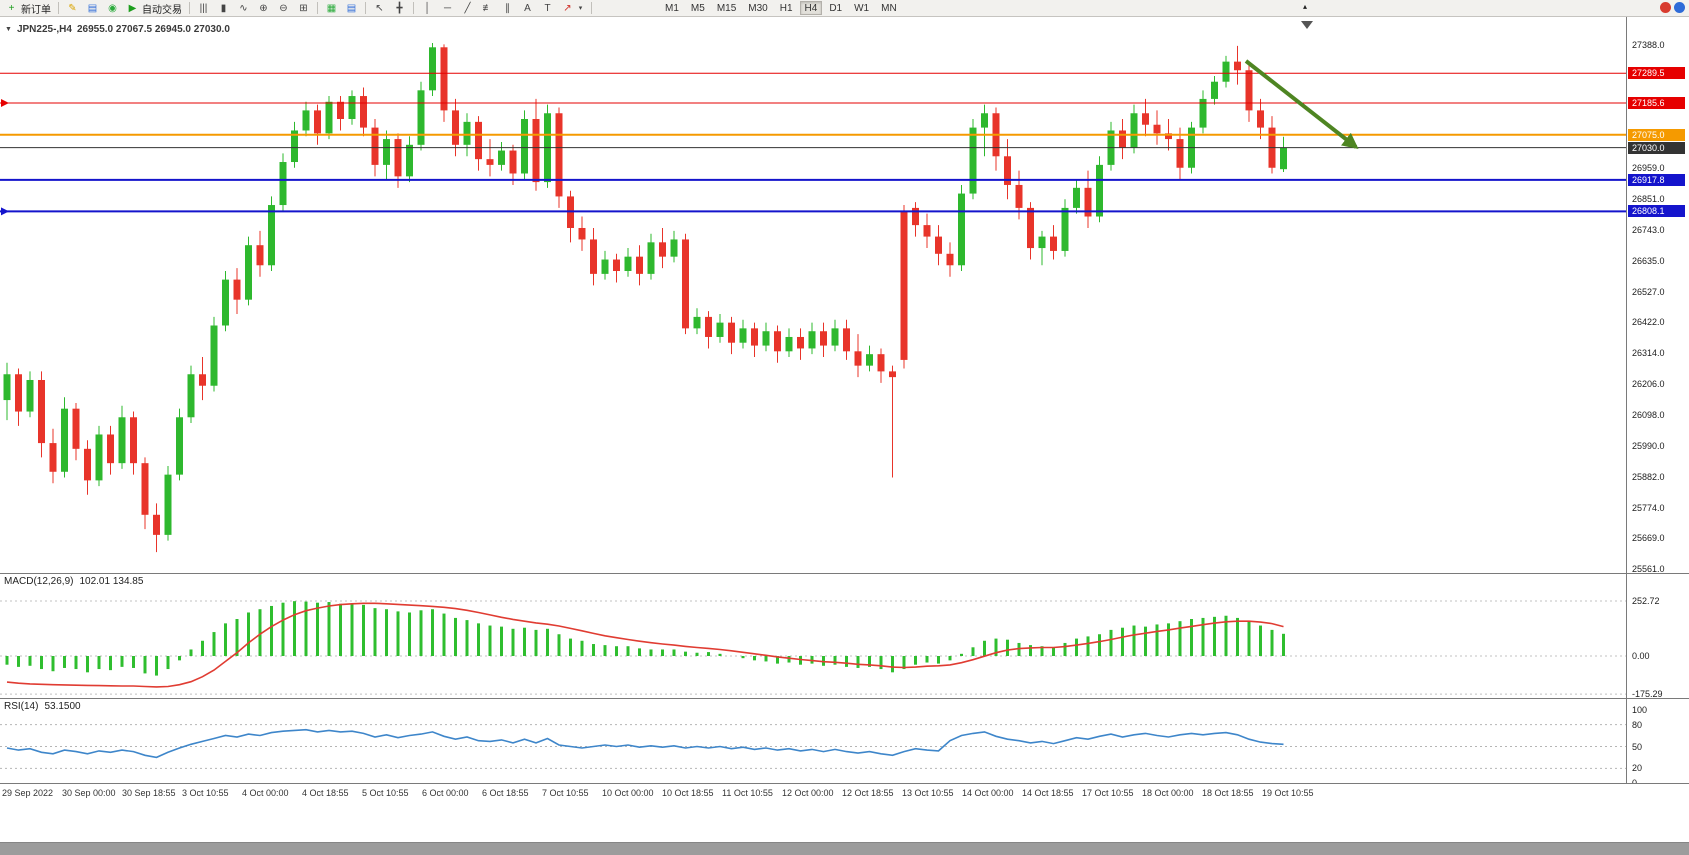 This screenshot has height=855, width=1689. I want to click on price-tick-label: 26206.0, so click(1648, 384).